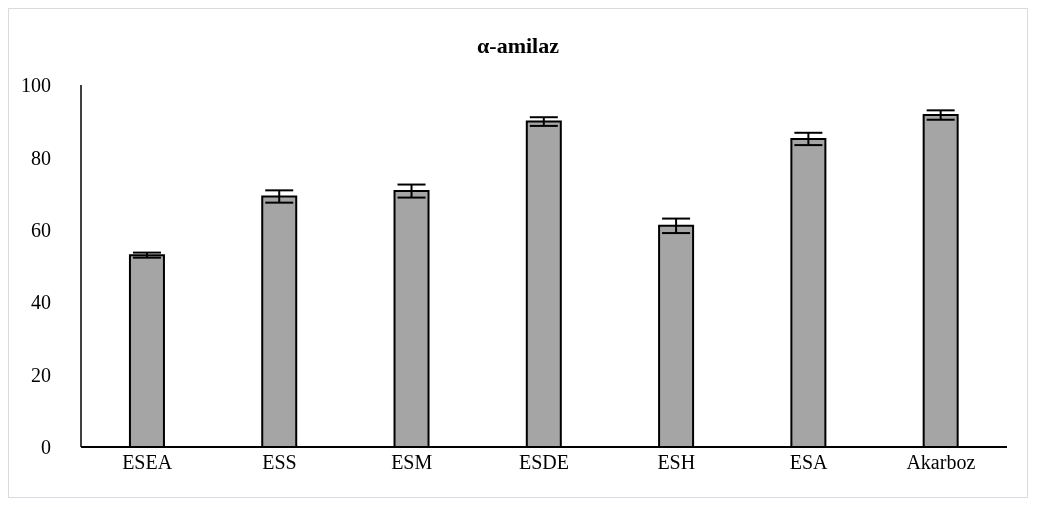  What do you see at coordinates (518, 46) in the screenshot?
I see `chart-title: α-amilaz` at bounding box center [518, 46].